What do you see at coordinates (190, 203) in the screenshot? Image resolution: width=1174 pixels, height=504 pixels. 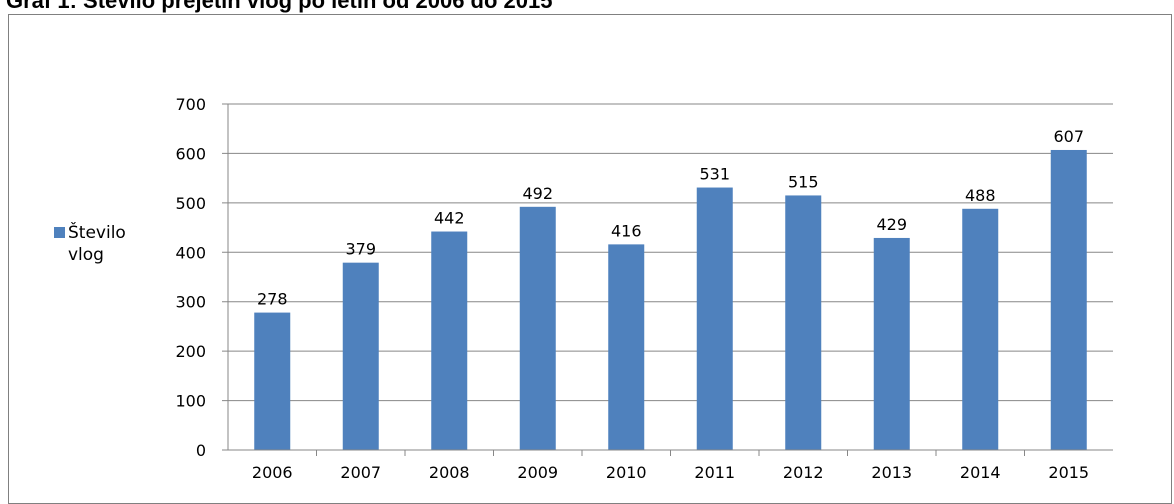 I see `y-tick-label: 500` at bounding box center [190, 203].